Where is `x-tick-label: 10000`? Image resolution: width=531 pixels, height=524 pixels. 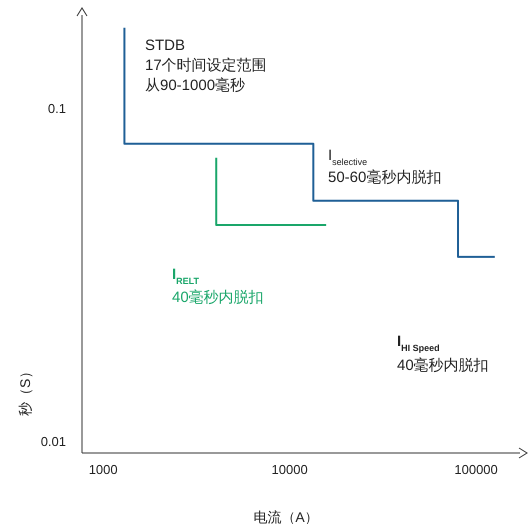
x-tick-label: 10000 is located at coordinates (290, 469).